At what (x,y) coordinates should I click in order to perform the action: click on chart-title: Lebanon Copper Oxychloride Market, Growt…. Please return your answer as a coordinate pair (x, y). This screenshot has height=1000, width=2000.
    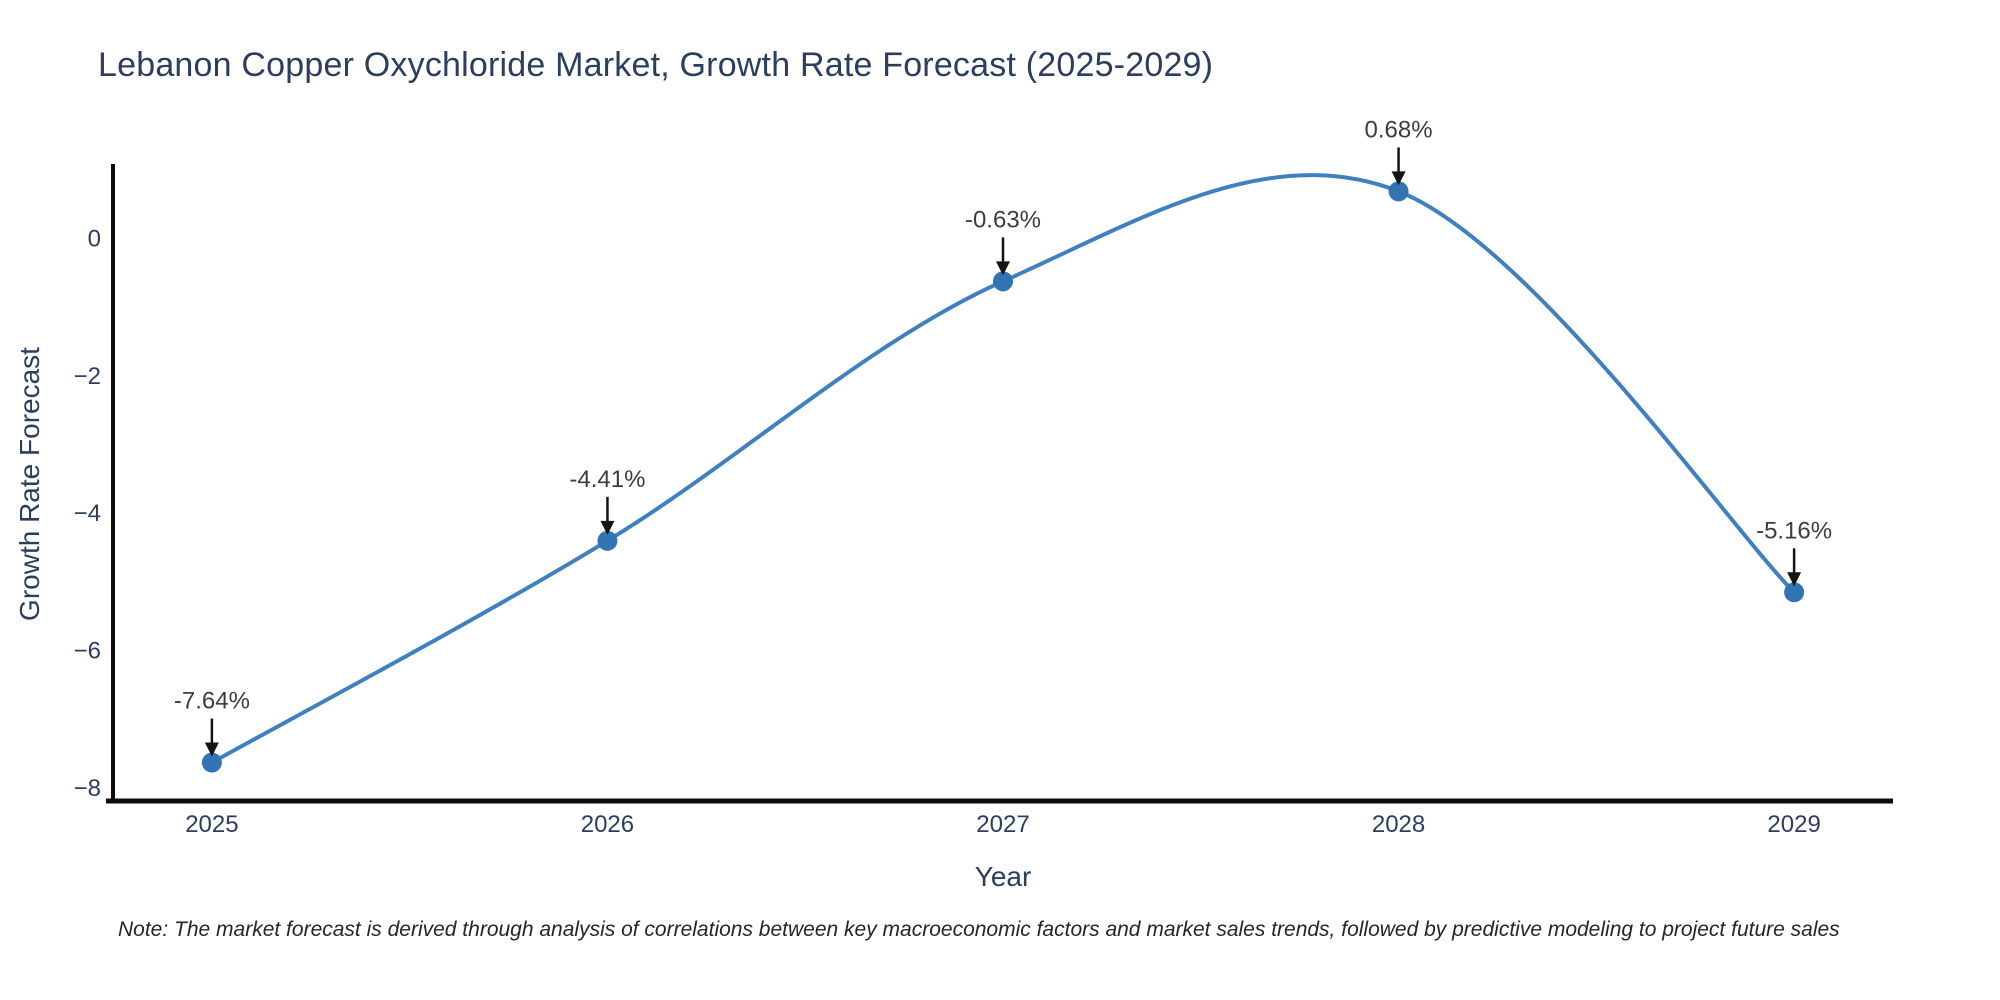
    Looking at the image, I should click on (656, 65).